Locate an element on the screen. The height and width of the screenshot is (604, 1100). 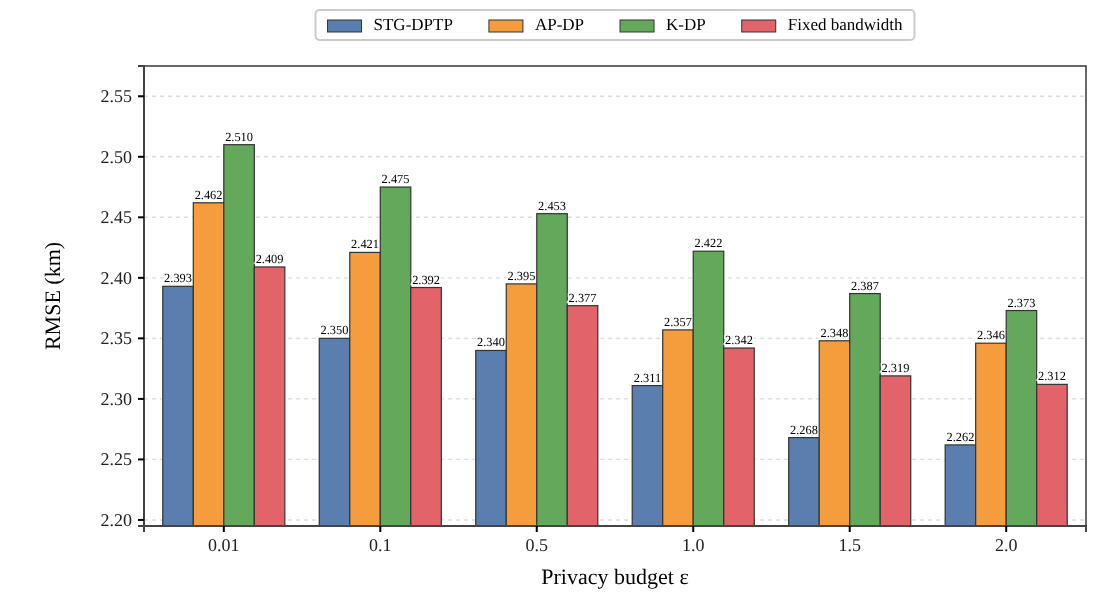
y-tick-label: 2.40 is located at coordinates (116, 277).